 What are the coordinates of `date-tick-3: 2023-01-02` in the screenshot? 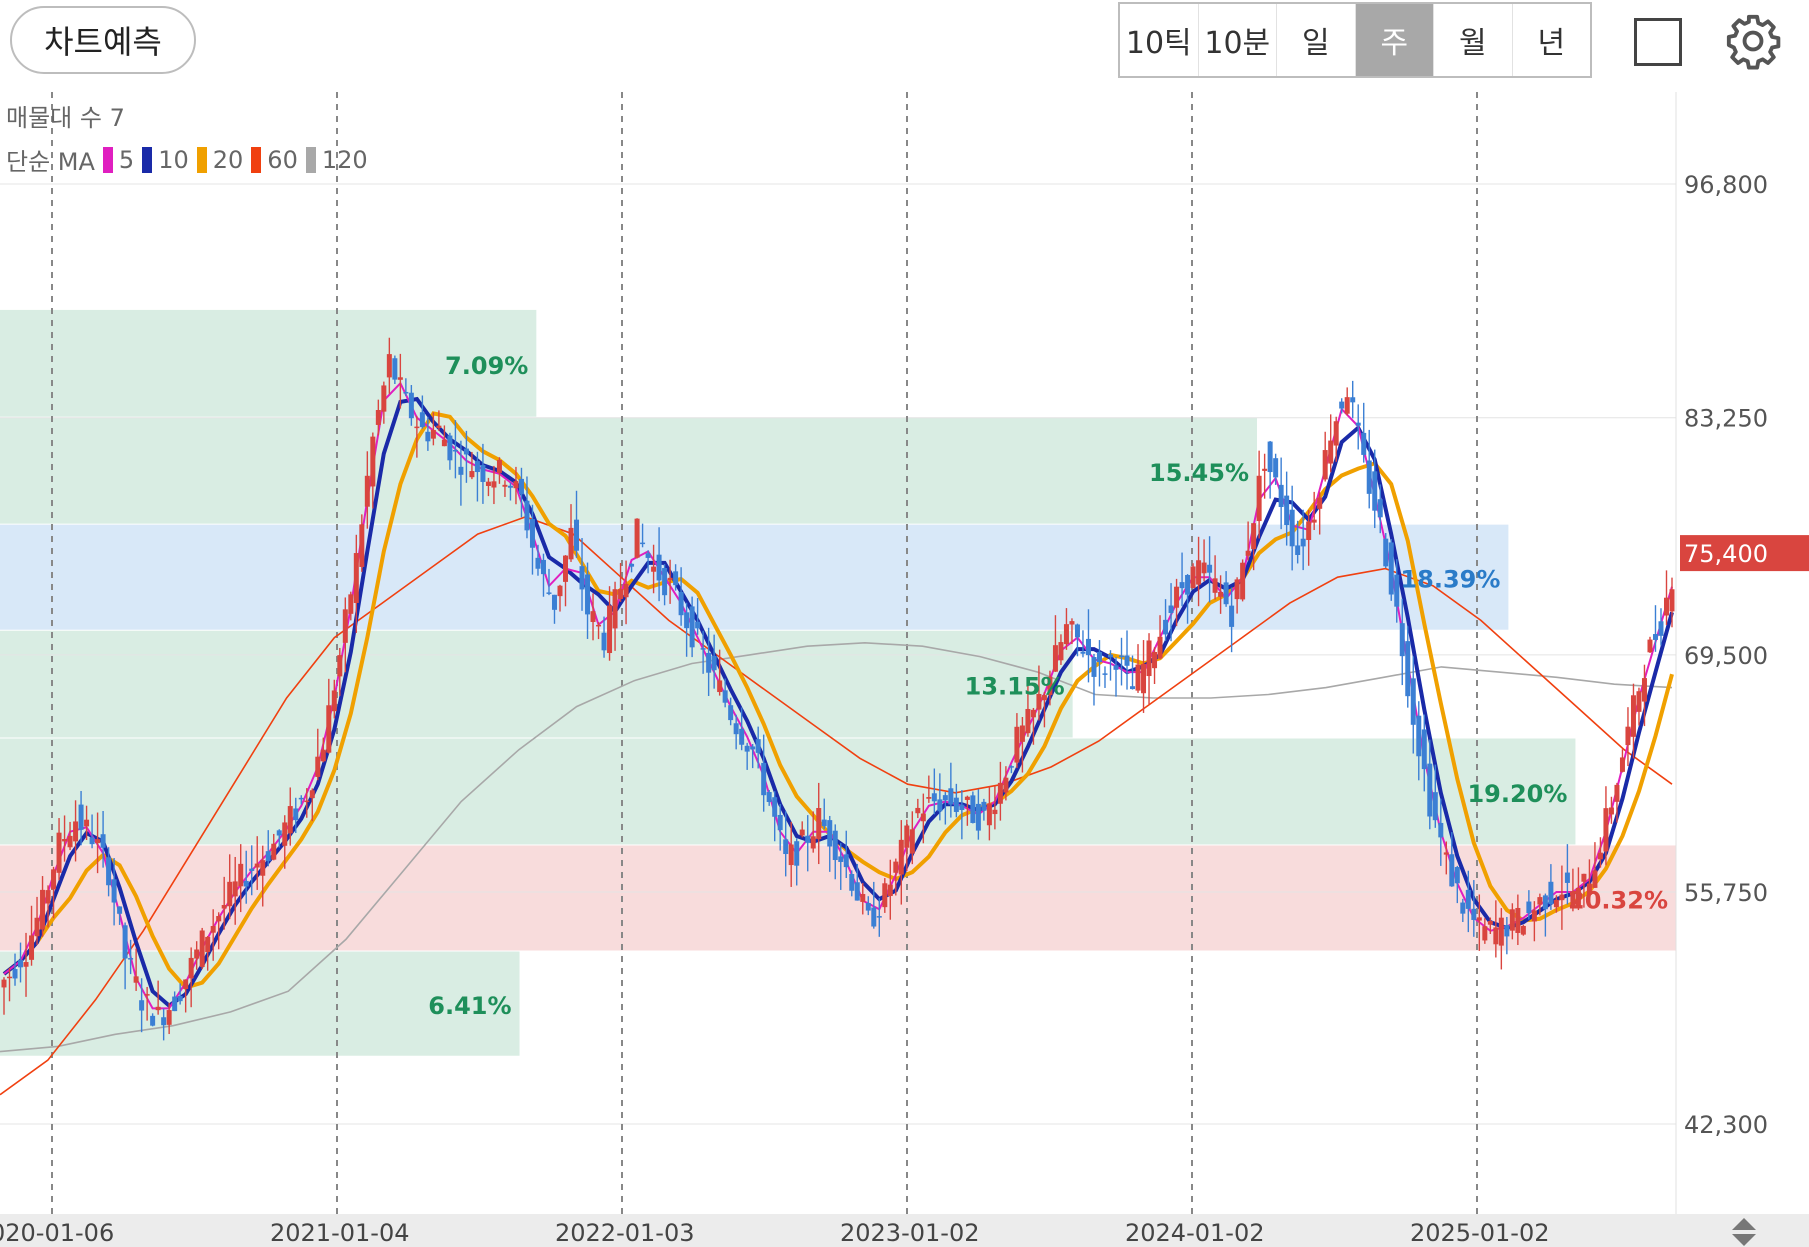 It's located at (909, 1233).